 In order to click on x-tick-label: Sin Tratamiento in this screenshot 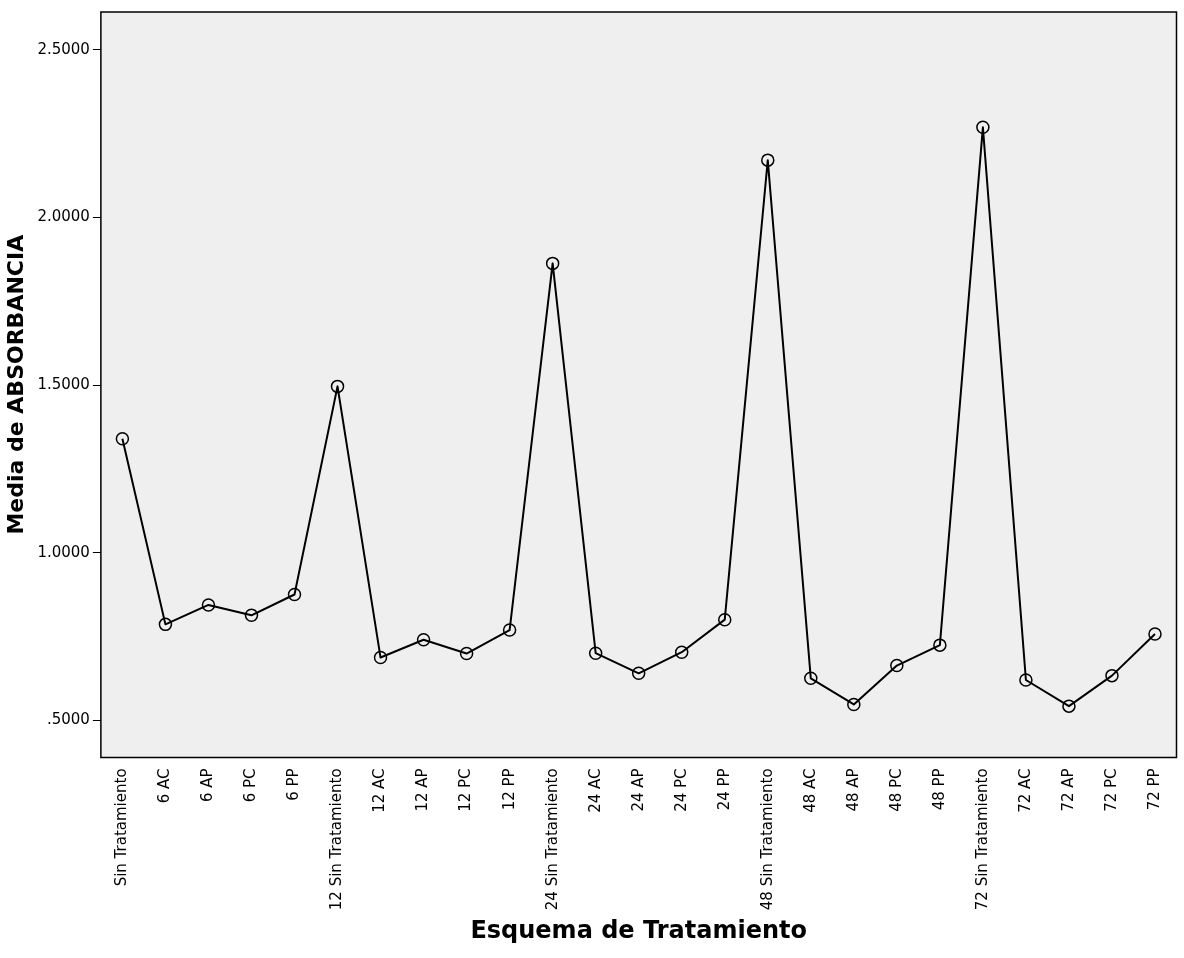, I will do `click(121, 827)`.